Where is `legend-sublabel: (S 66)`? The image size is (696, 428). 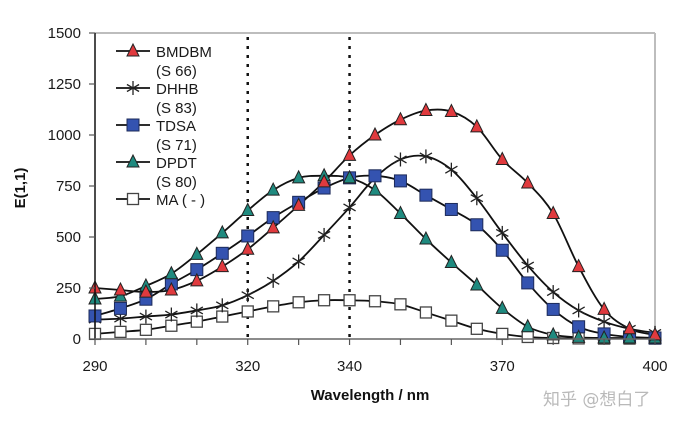 legend-sublabel: (S 66) is located at coordinates (176, 71).